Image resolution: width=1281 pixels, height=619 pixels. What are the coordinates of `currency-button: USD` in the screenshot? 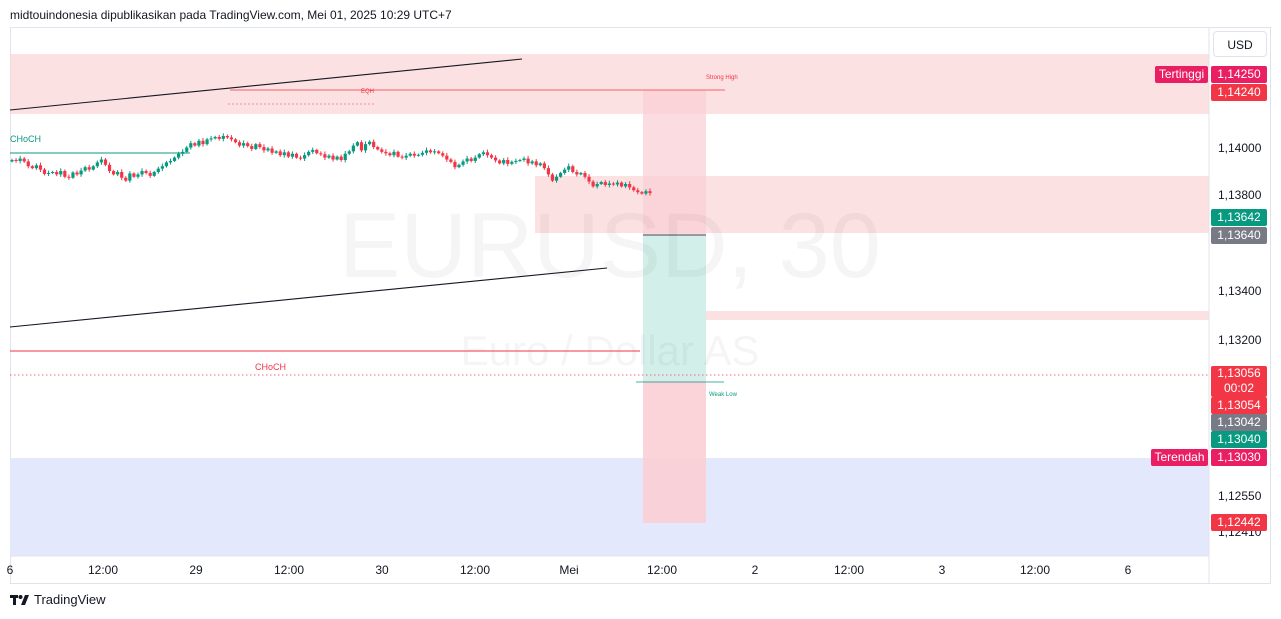 It's located at (1240, 44).